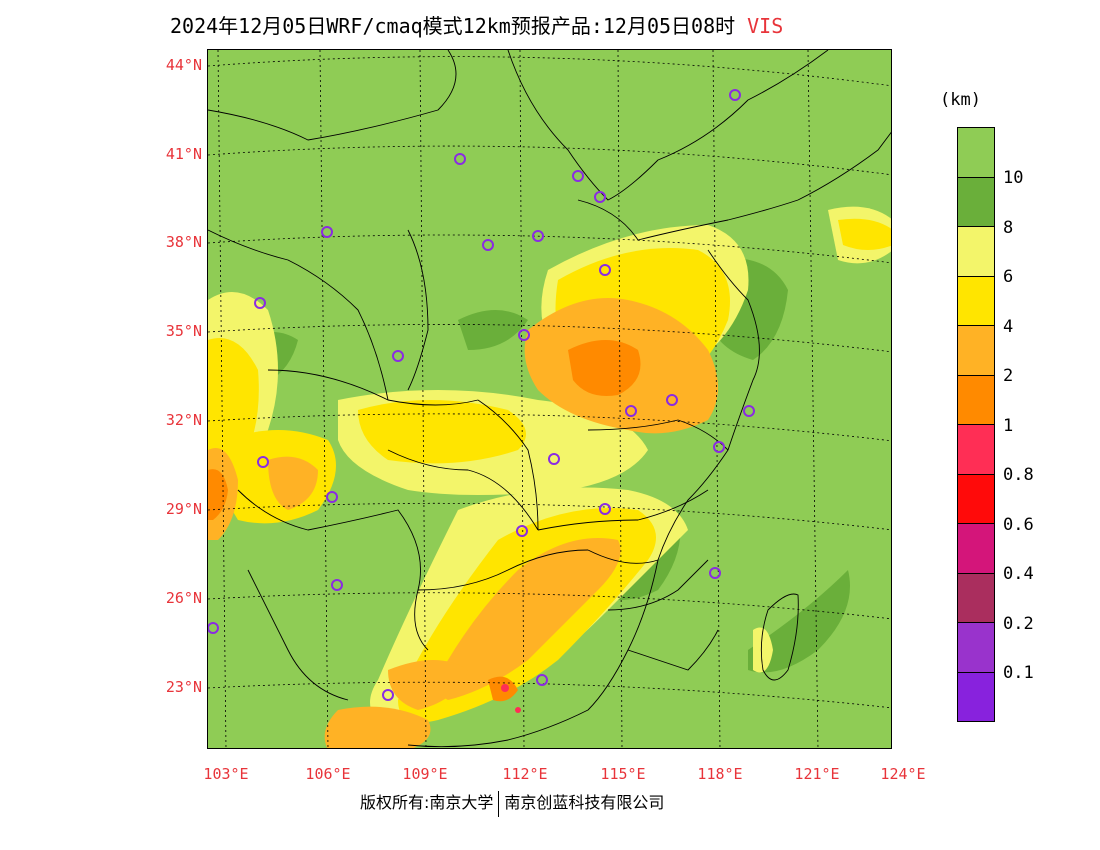 Image resolution: width=1100 pixels, height=850 pixels. What do you see at coordinates (903, 774) in the screenshot?
I see `lon-label-124: 124°E` at bounding box center [903, 774].